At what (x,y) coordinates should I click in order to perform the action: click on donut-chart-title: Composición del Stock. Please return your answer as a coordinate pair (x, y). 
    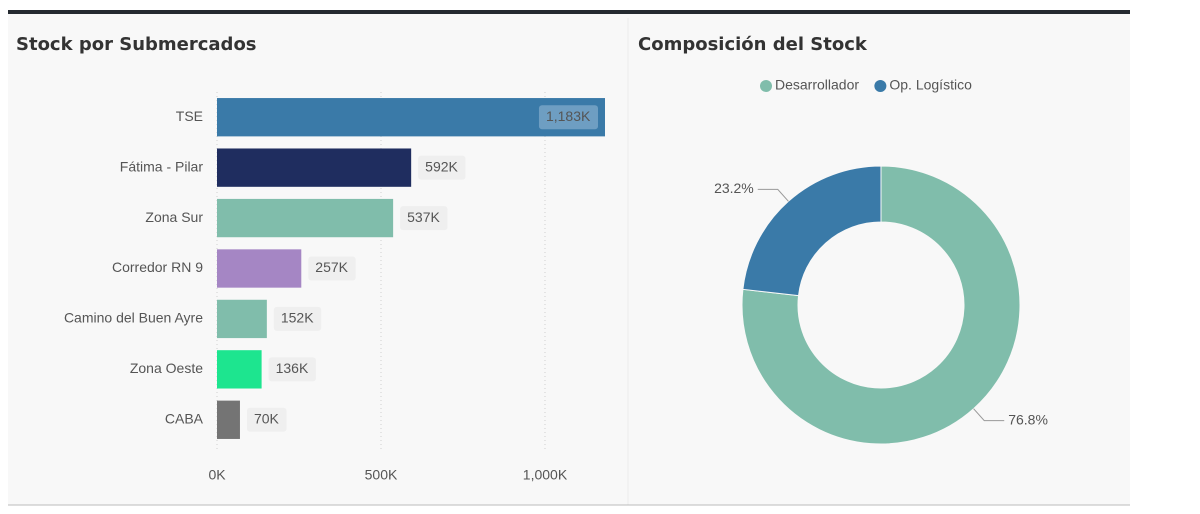
    Looking at the image, I should click on (753, 44).